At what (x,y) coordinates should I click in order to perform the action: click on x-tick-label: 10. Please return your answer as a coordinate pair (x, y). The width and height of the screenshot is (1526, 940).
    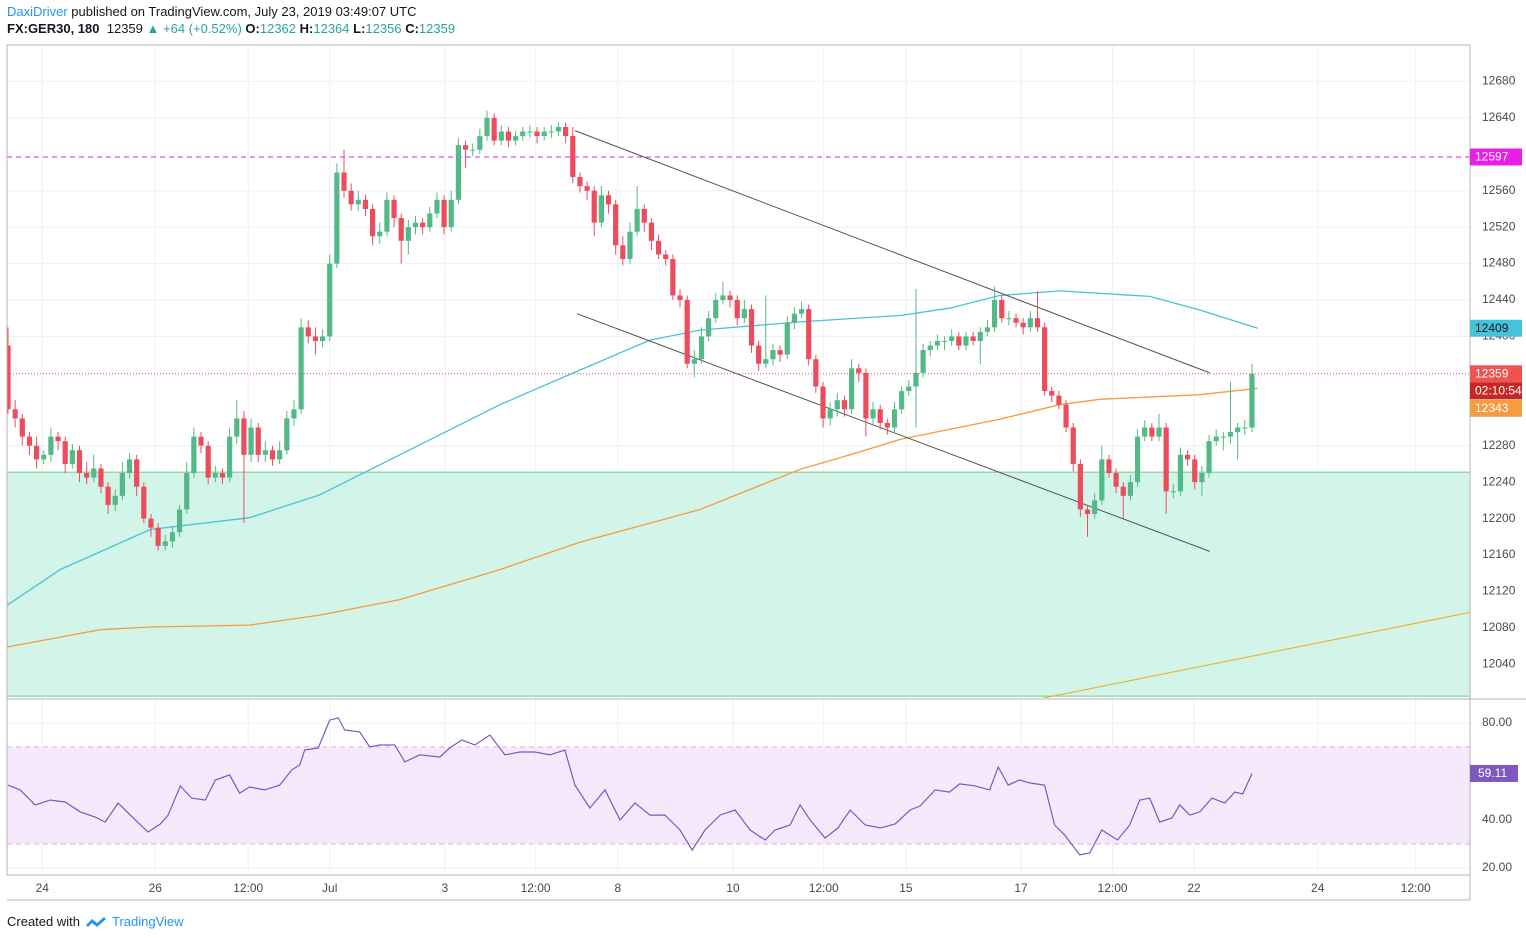
    Looking at the image, I should click on (733, 888).